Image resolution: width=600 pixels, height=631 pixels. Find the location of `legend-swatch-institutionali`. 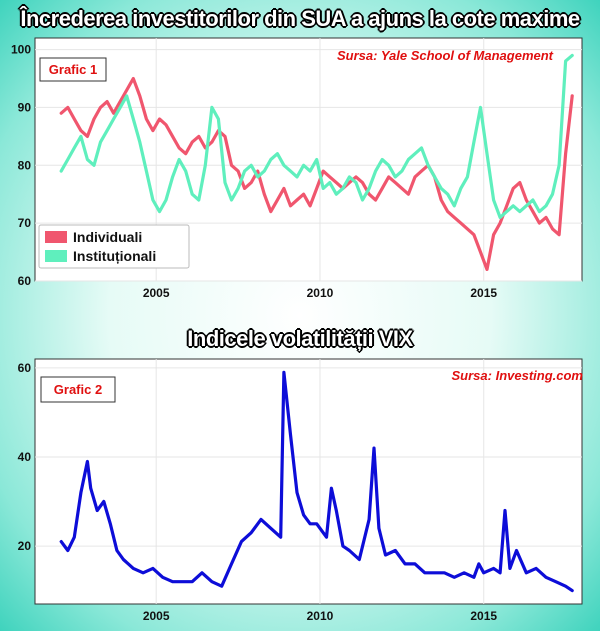

legend-swatch-institutionali is located at coordinates (56, 256).